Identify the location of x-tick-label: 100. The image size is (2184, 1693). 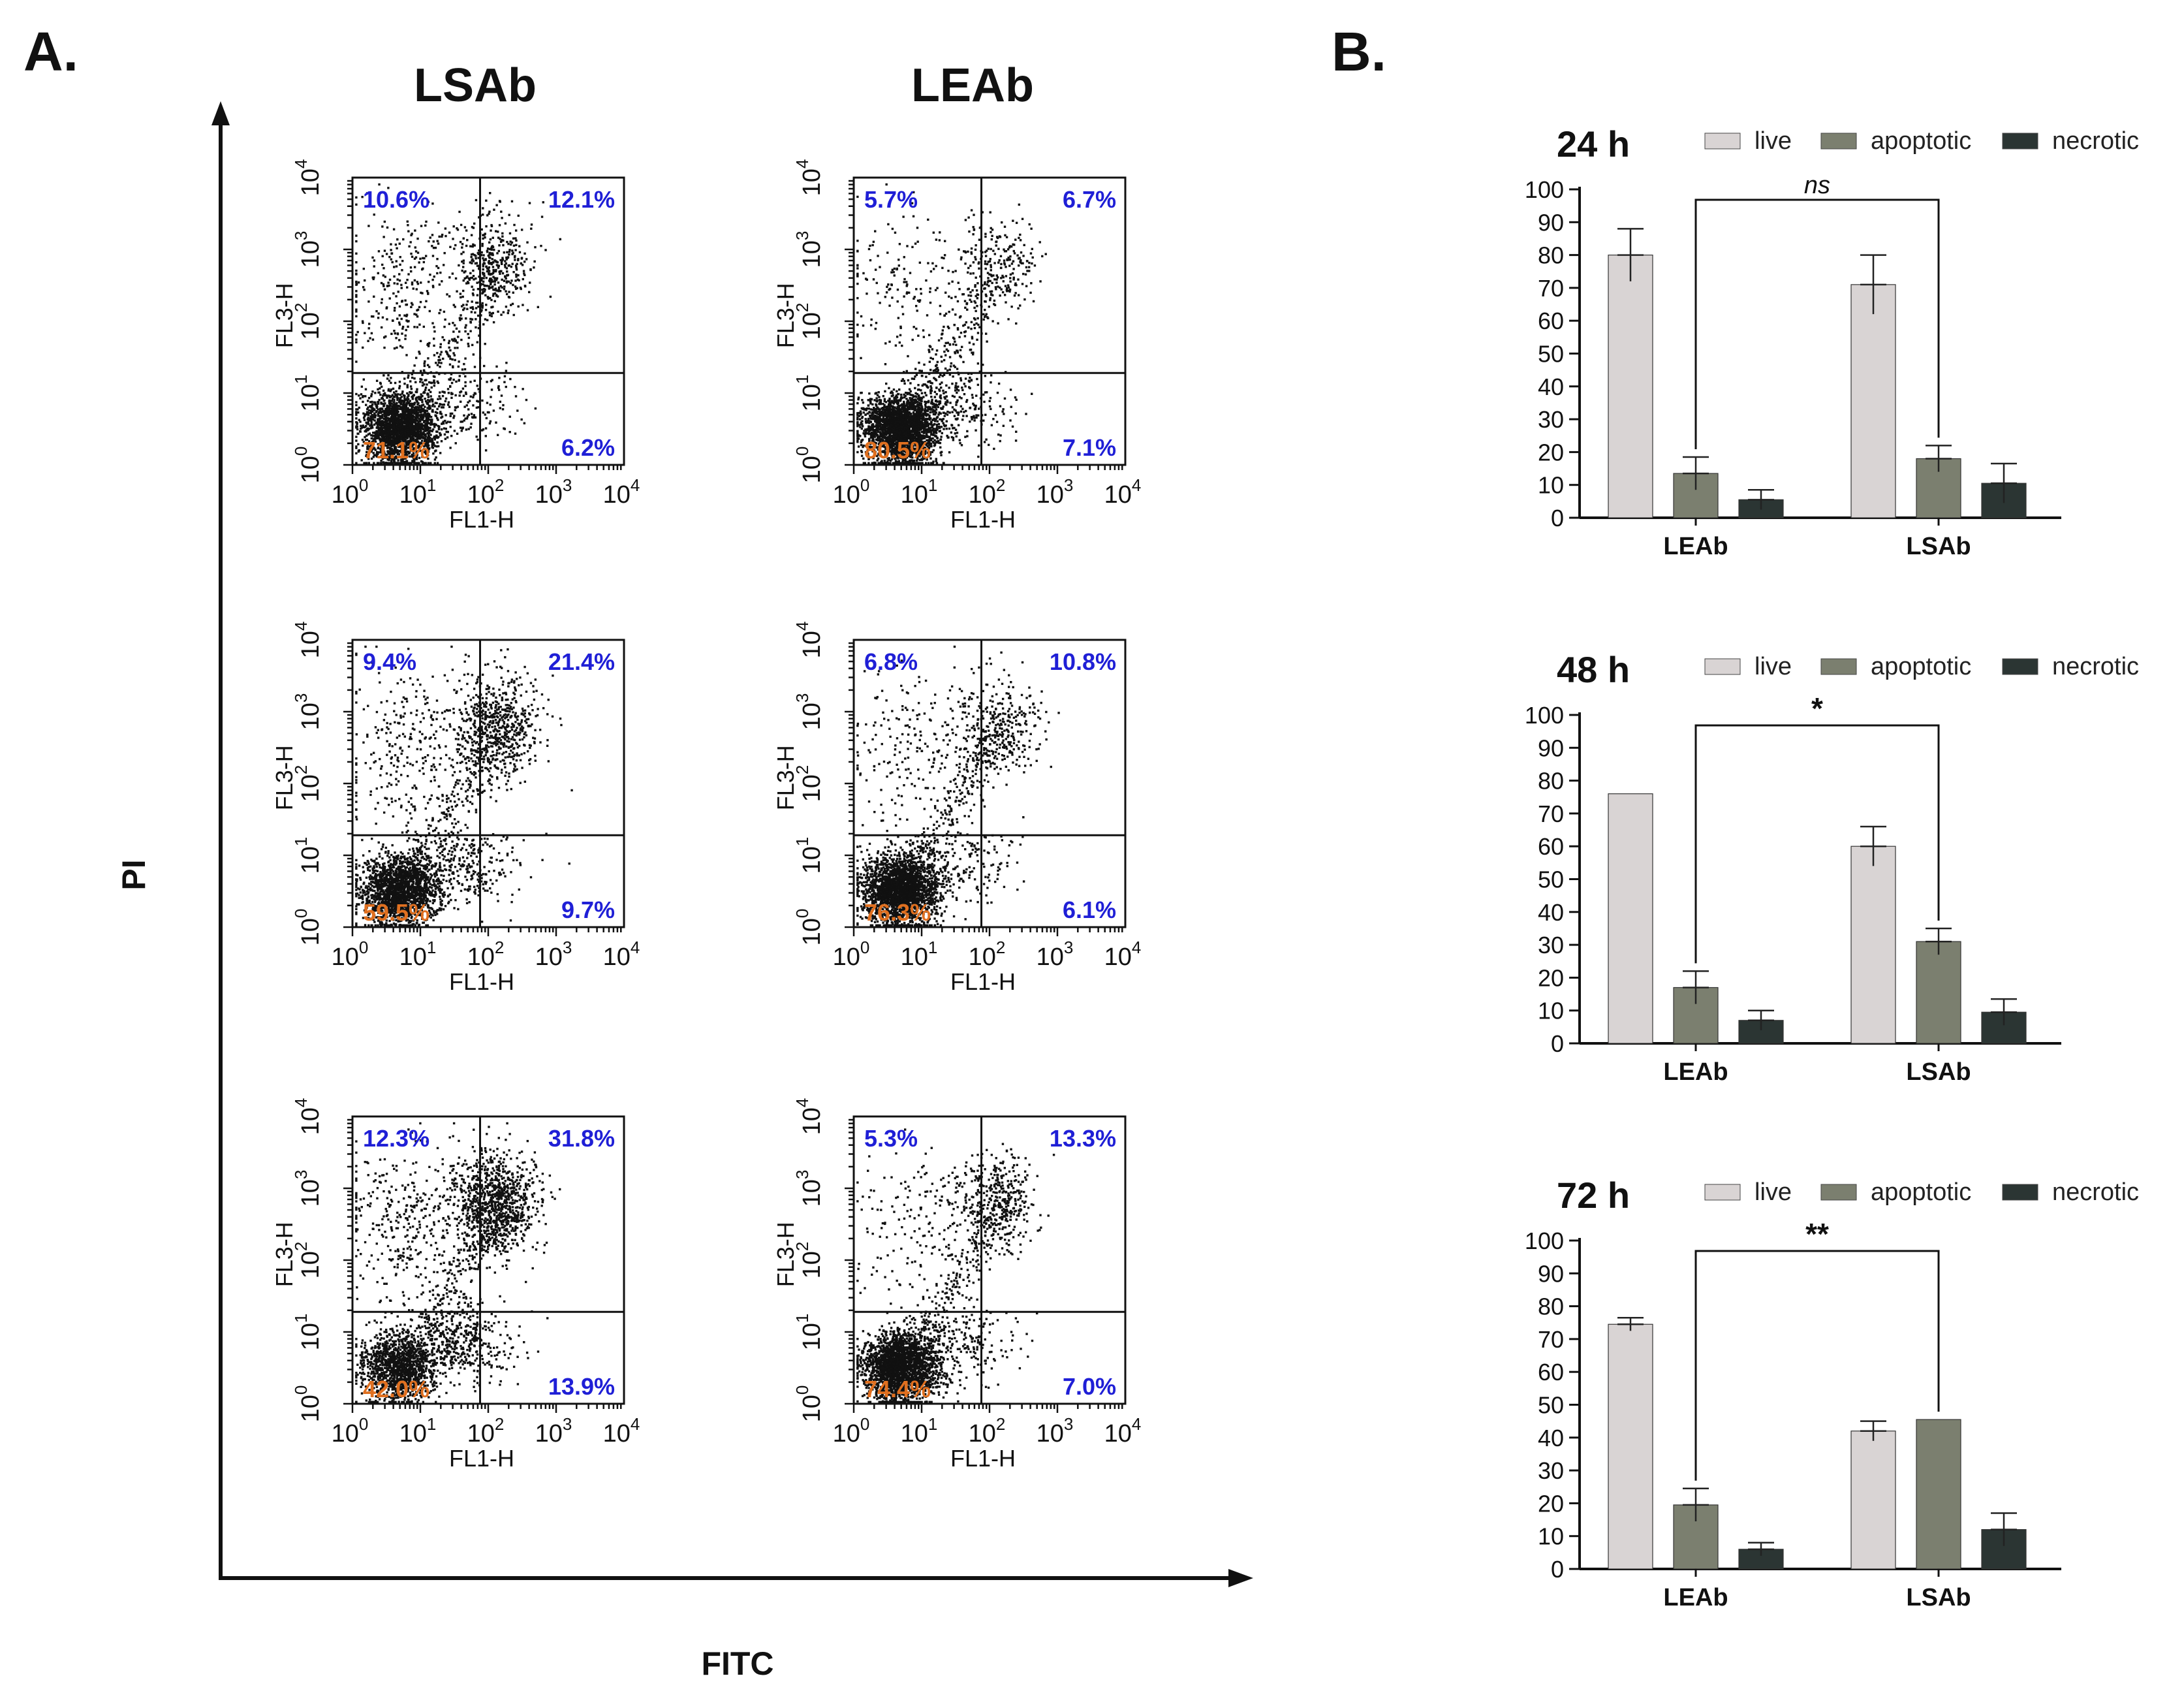
(350, 492).